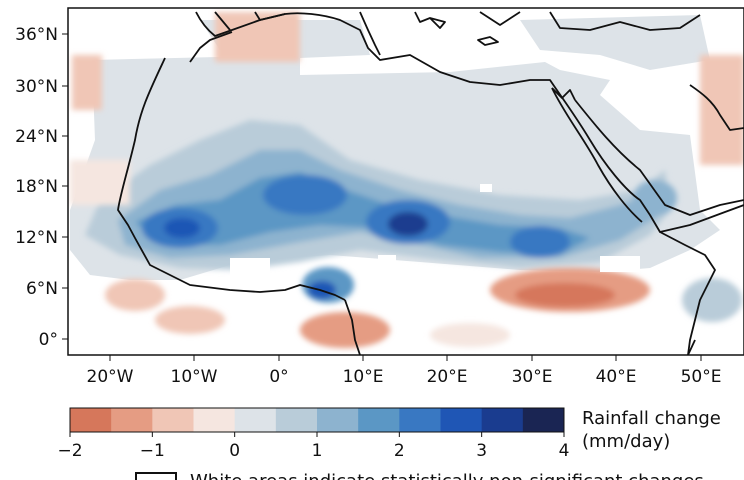 Image resolution: width=744 pixels, height=480 pixels. Describe the element at coordinates (712, 300) in the screenshot. I see `decrease-patch-horn` at that location.